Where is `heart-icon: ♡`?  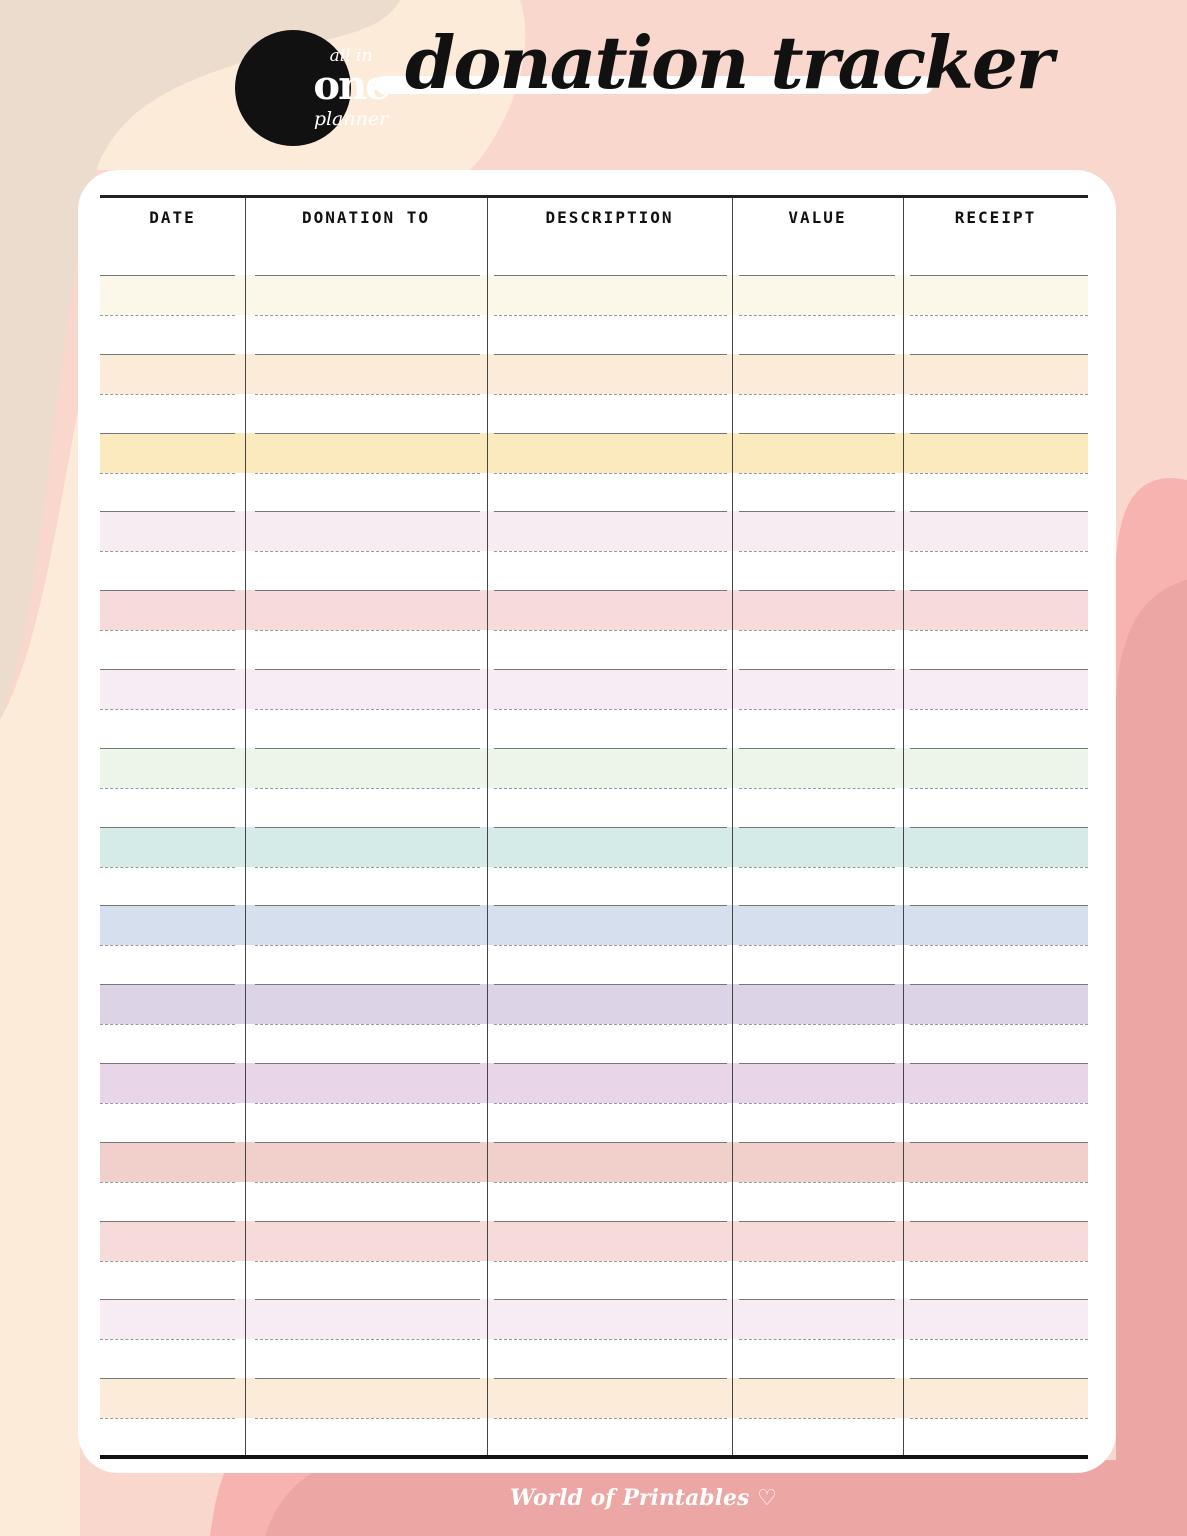 heart-icon: ♡ is located at coordinates (767, 1498).